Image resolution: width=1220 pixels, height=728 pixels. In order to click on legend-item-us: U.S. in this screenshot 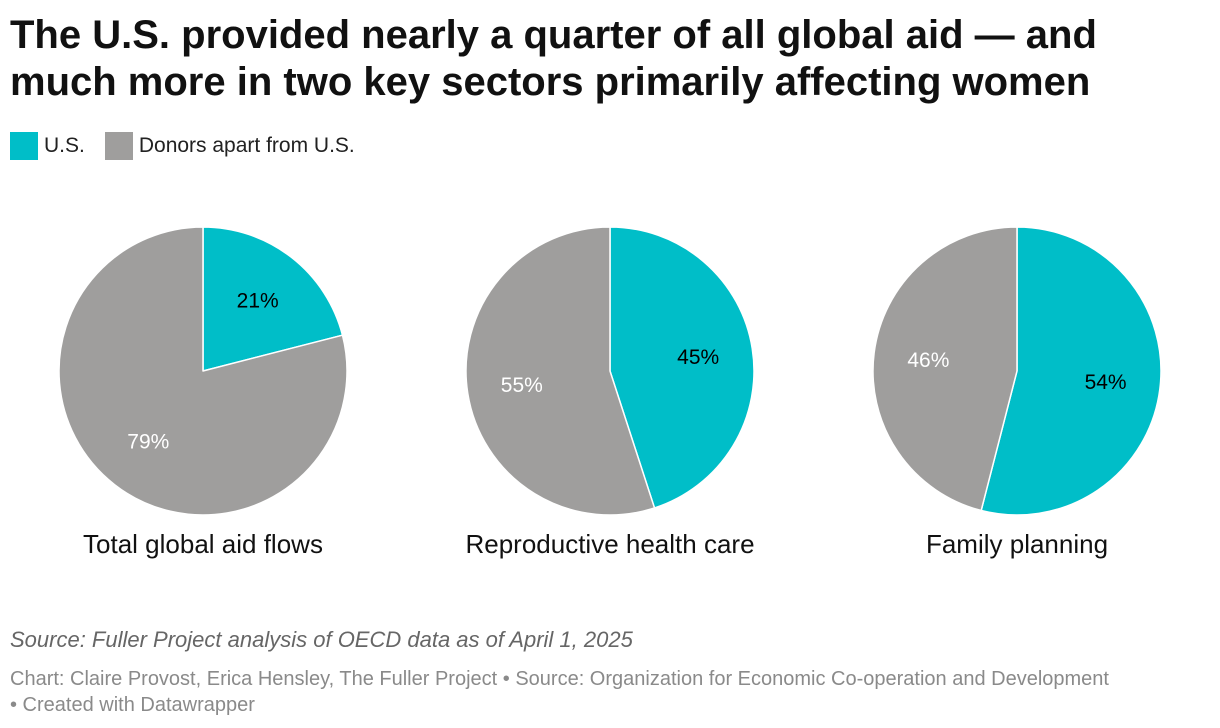, I will do `click(47, 146)`.